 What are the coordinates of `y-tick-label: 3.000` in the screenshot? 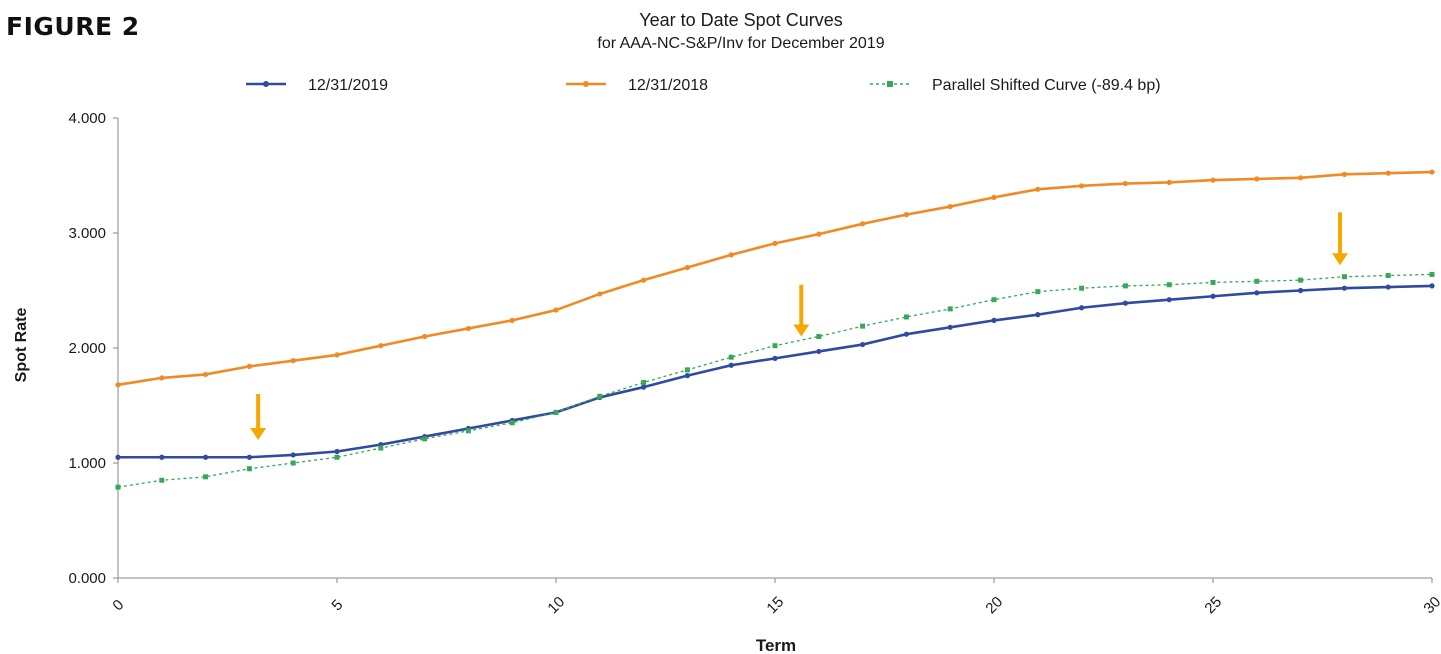 It's located at (87, 233).